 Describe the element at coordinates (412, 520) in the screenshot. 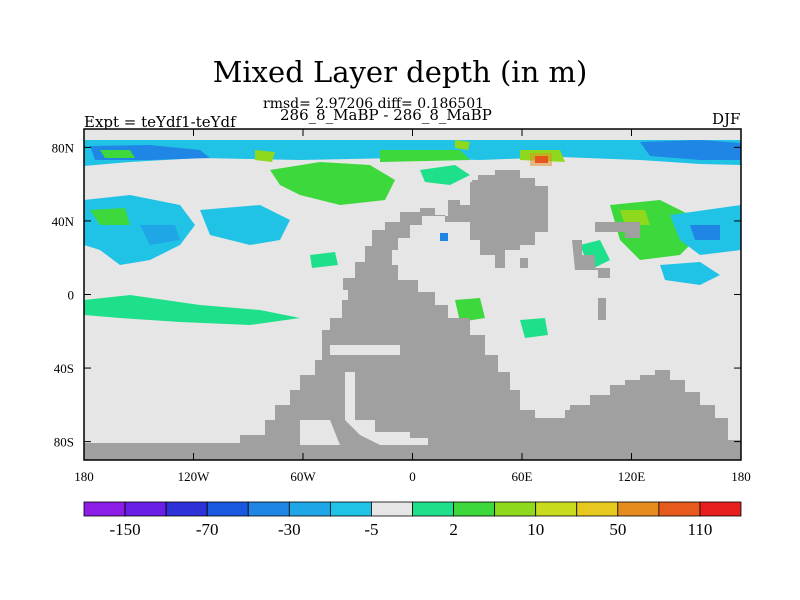

I see `colorbar: -150 -70 -30 -5 2 10 50 110` at that location.